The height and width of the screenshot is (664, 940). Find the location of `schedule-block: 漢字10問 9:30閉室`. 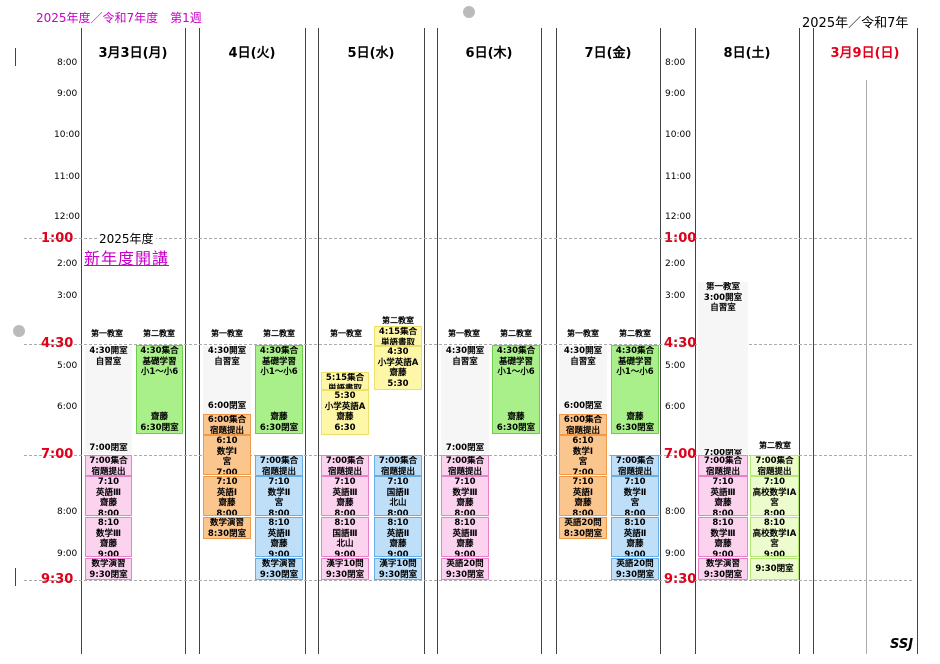

schedule-block: 漢字10問 9:30閉室 is located at coordinates (398, 569).